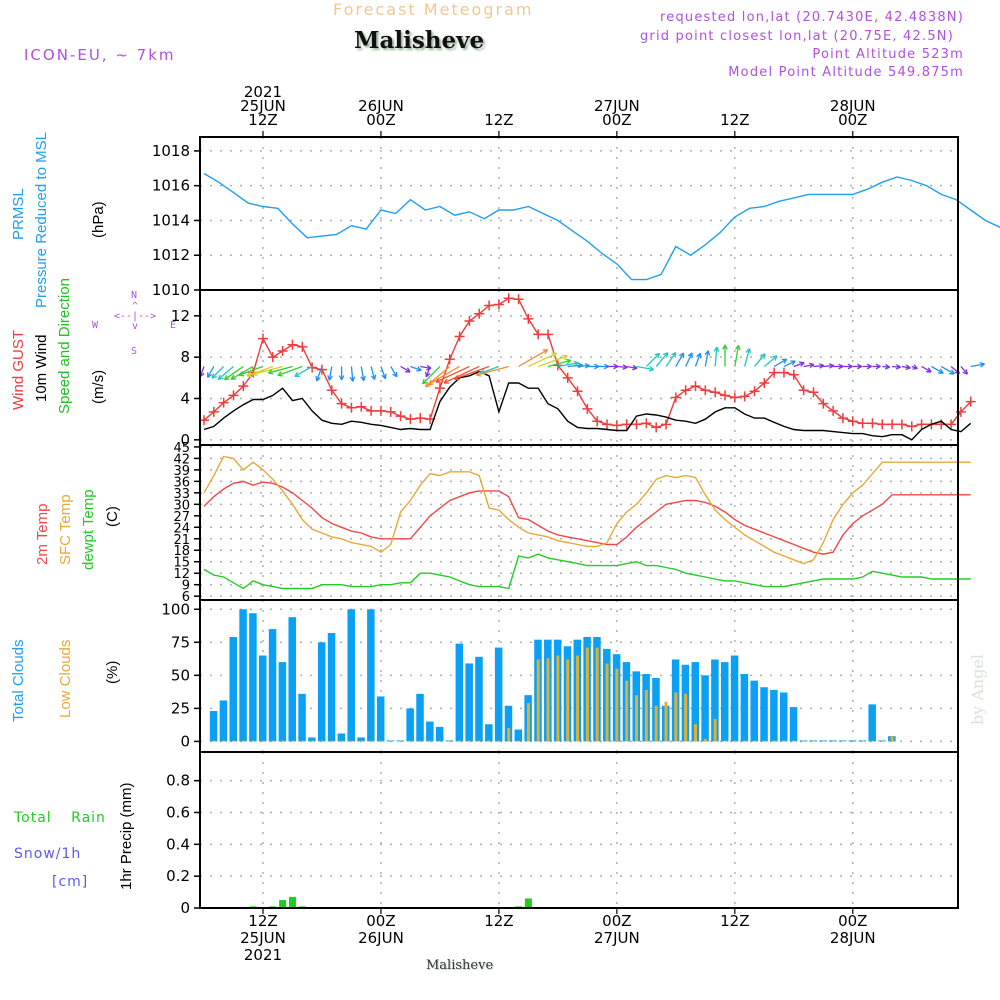 Image resolution: width=1000 pixels, height=1000 pixels. Describe the element at coordinates (853, 938) in the screenshot. I see `bottom-time-label: 28JUN` at that location.